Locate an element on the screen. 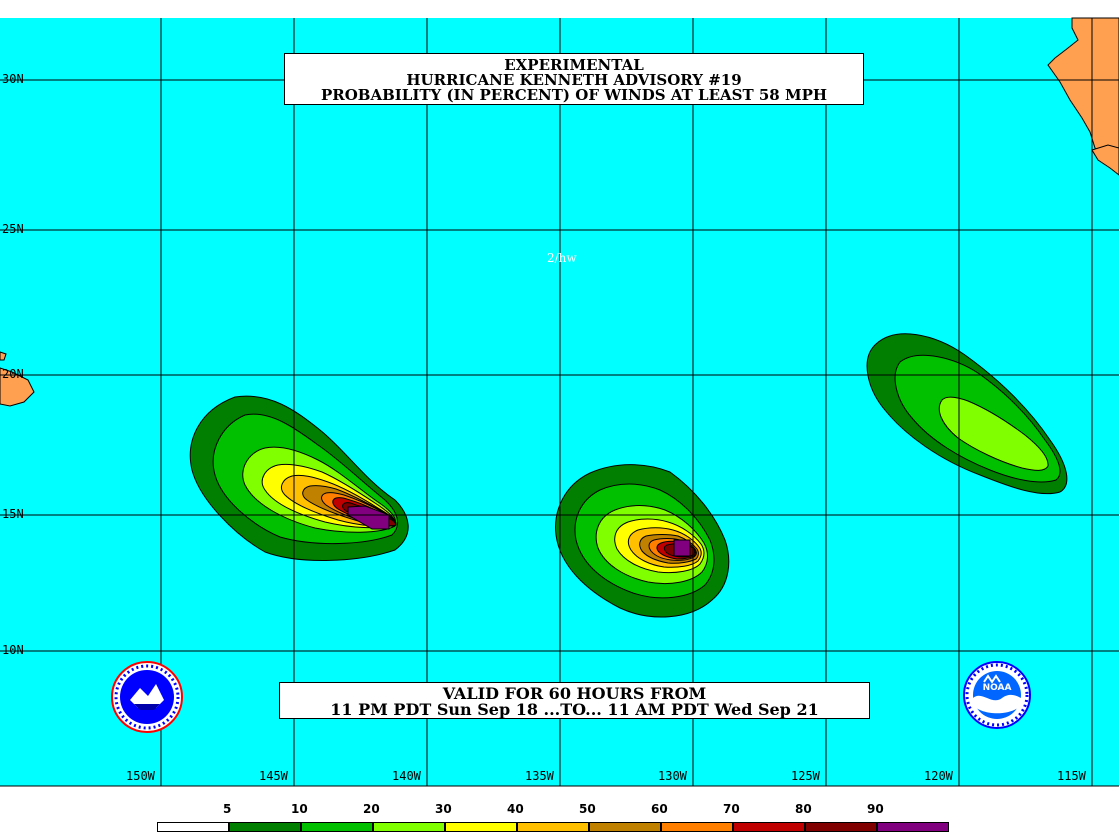  lon-label-140w: 140W is located at coordinates (406, 776).